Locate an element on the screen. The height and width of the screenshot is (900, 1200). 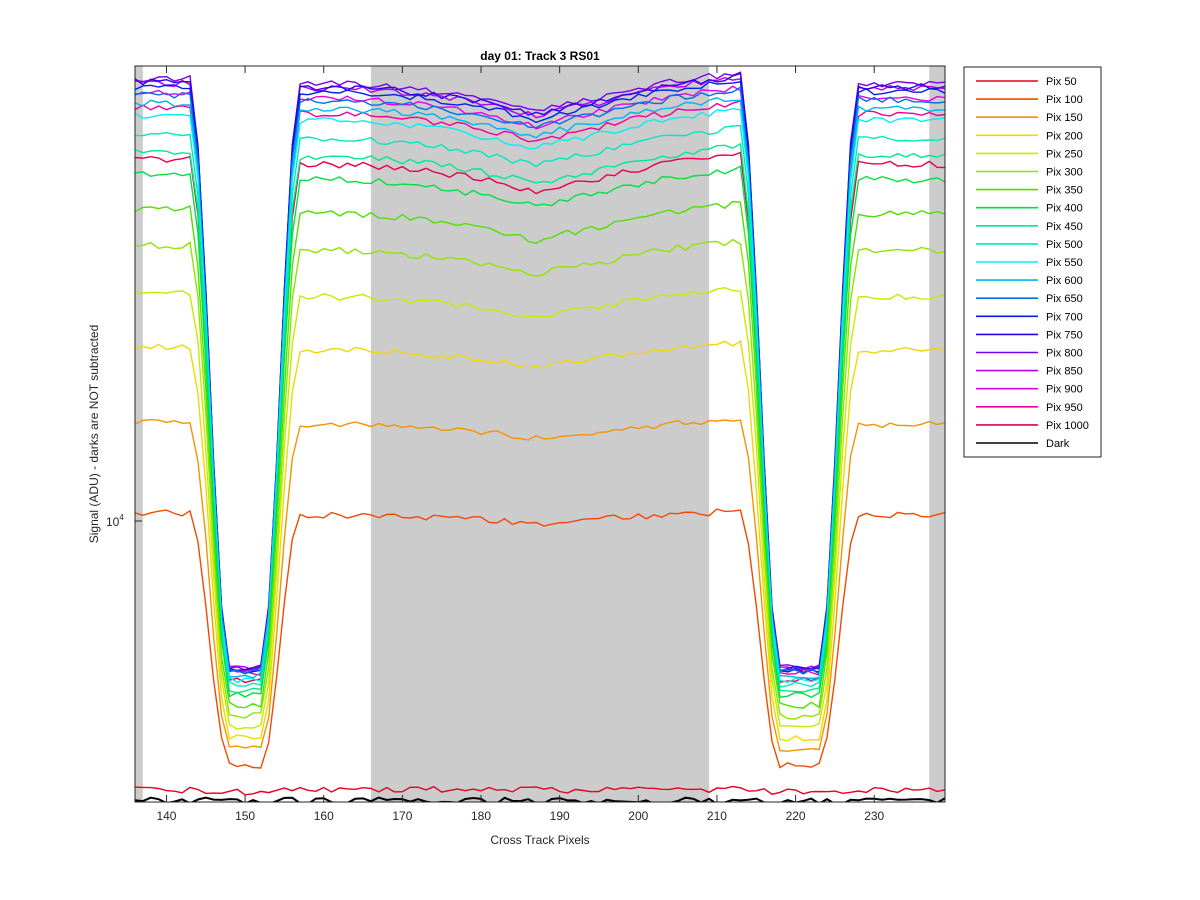
series-line-dark is located at coordinates (540, 799).